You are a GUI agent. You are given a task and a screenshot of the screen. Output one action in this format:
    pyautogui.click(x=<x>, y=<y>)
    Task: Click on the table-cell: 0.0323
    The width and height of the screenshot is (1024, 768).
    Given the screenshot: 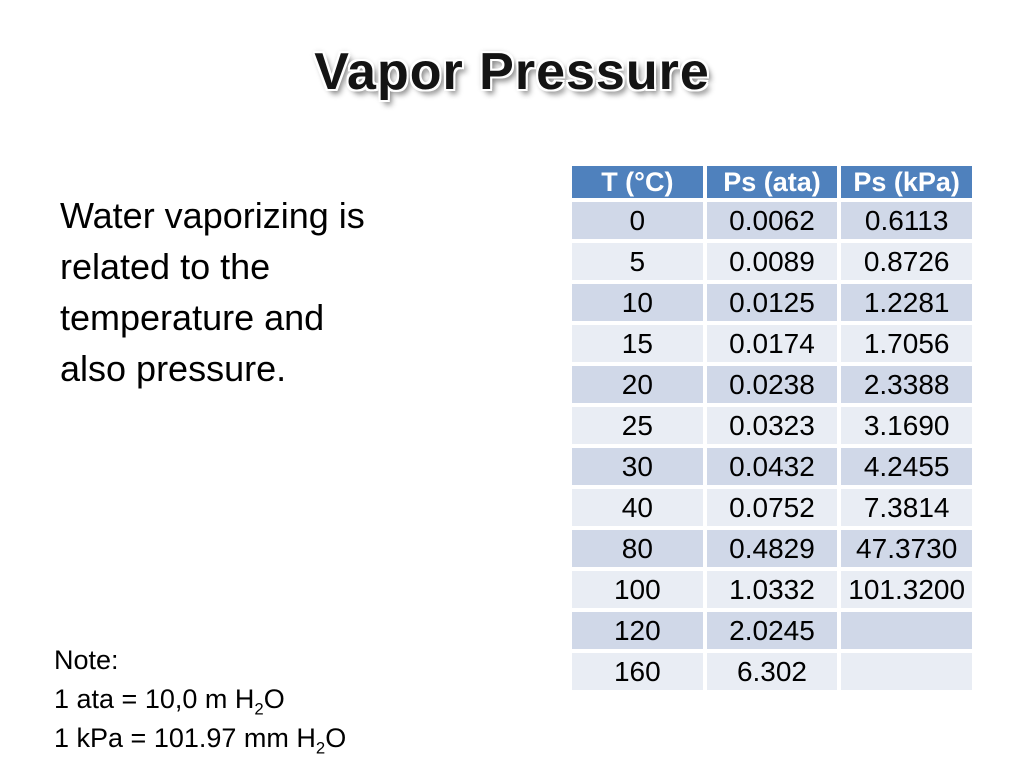 What is the action you would take?
    pyautogui.click(x=772, y=425)
    